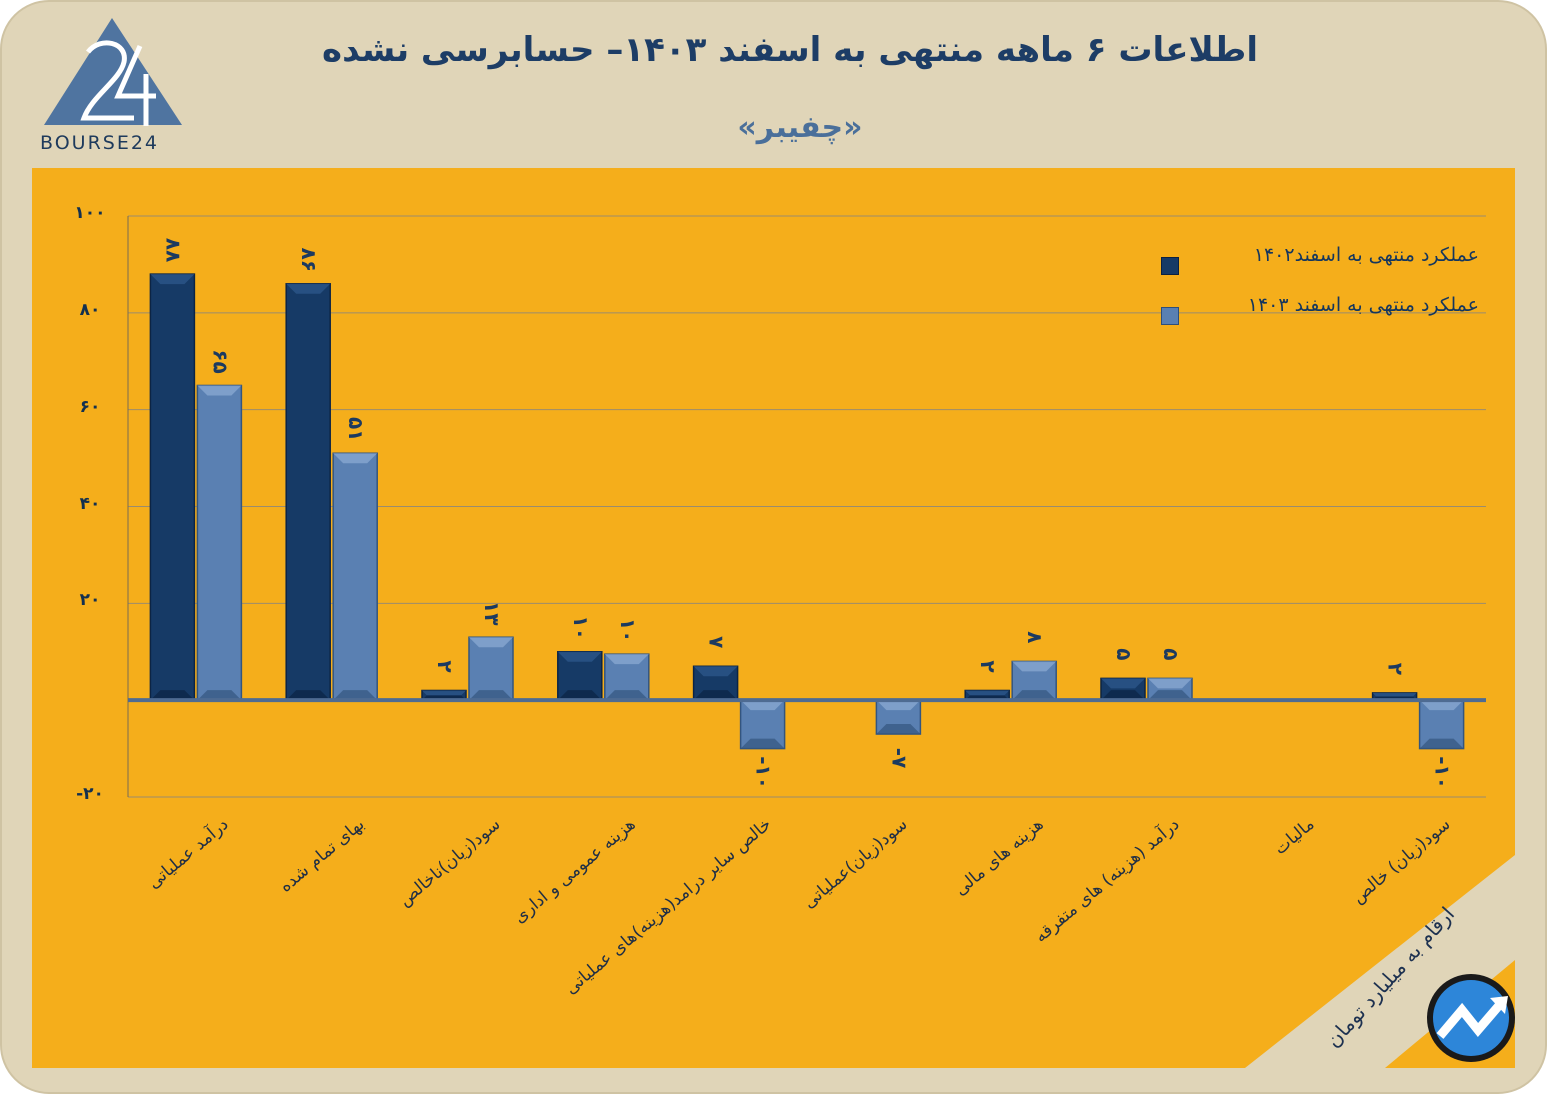  What do you see at coordinates (220, 361) in the screenshot?
I see `bar-data-label: ۶۵` at bounding box center [220, 361].